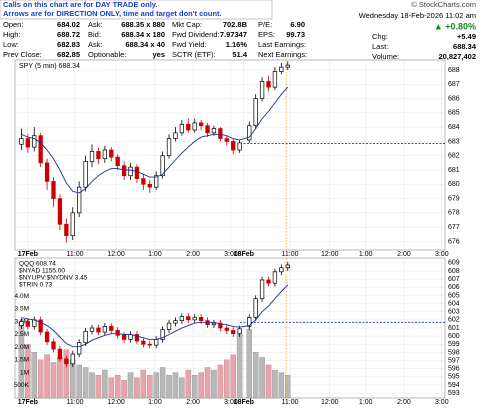 The width and height of the screenshot is (480, 411). What do you see at coordinates (265, 24) in the screenshot?
I see `quote-label: P/E:` at bounding box center [265, 24].